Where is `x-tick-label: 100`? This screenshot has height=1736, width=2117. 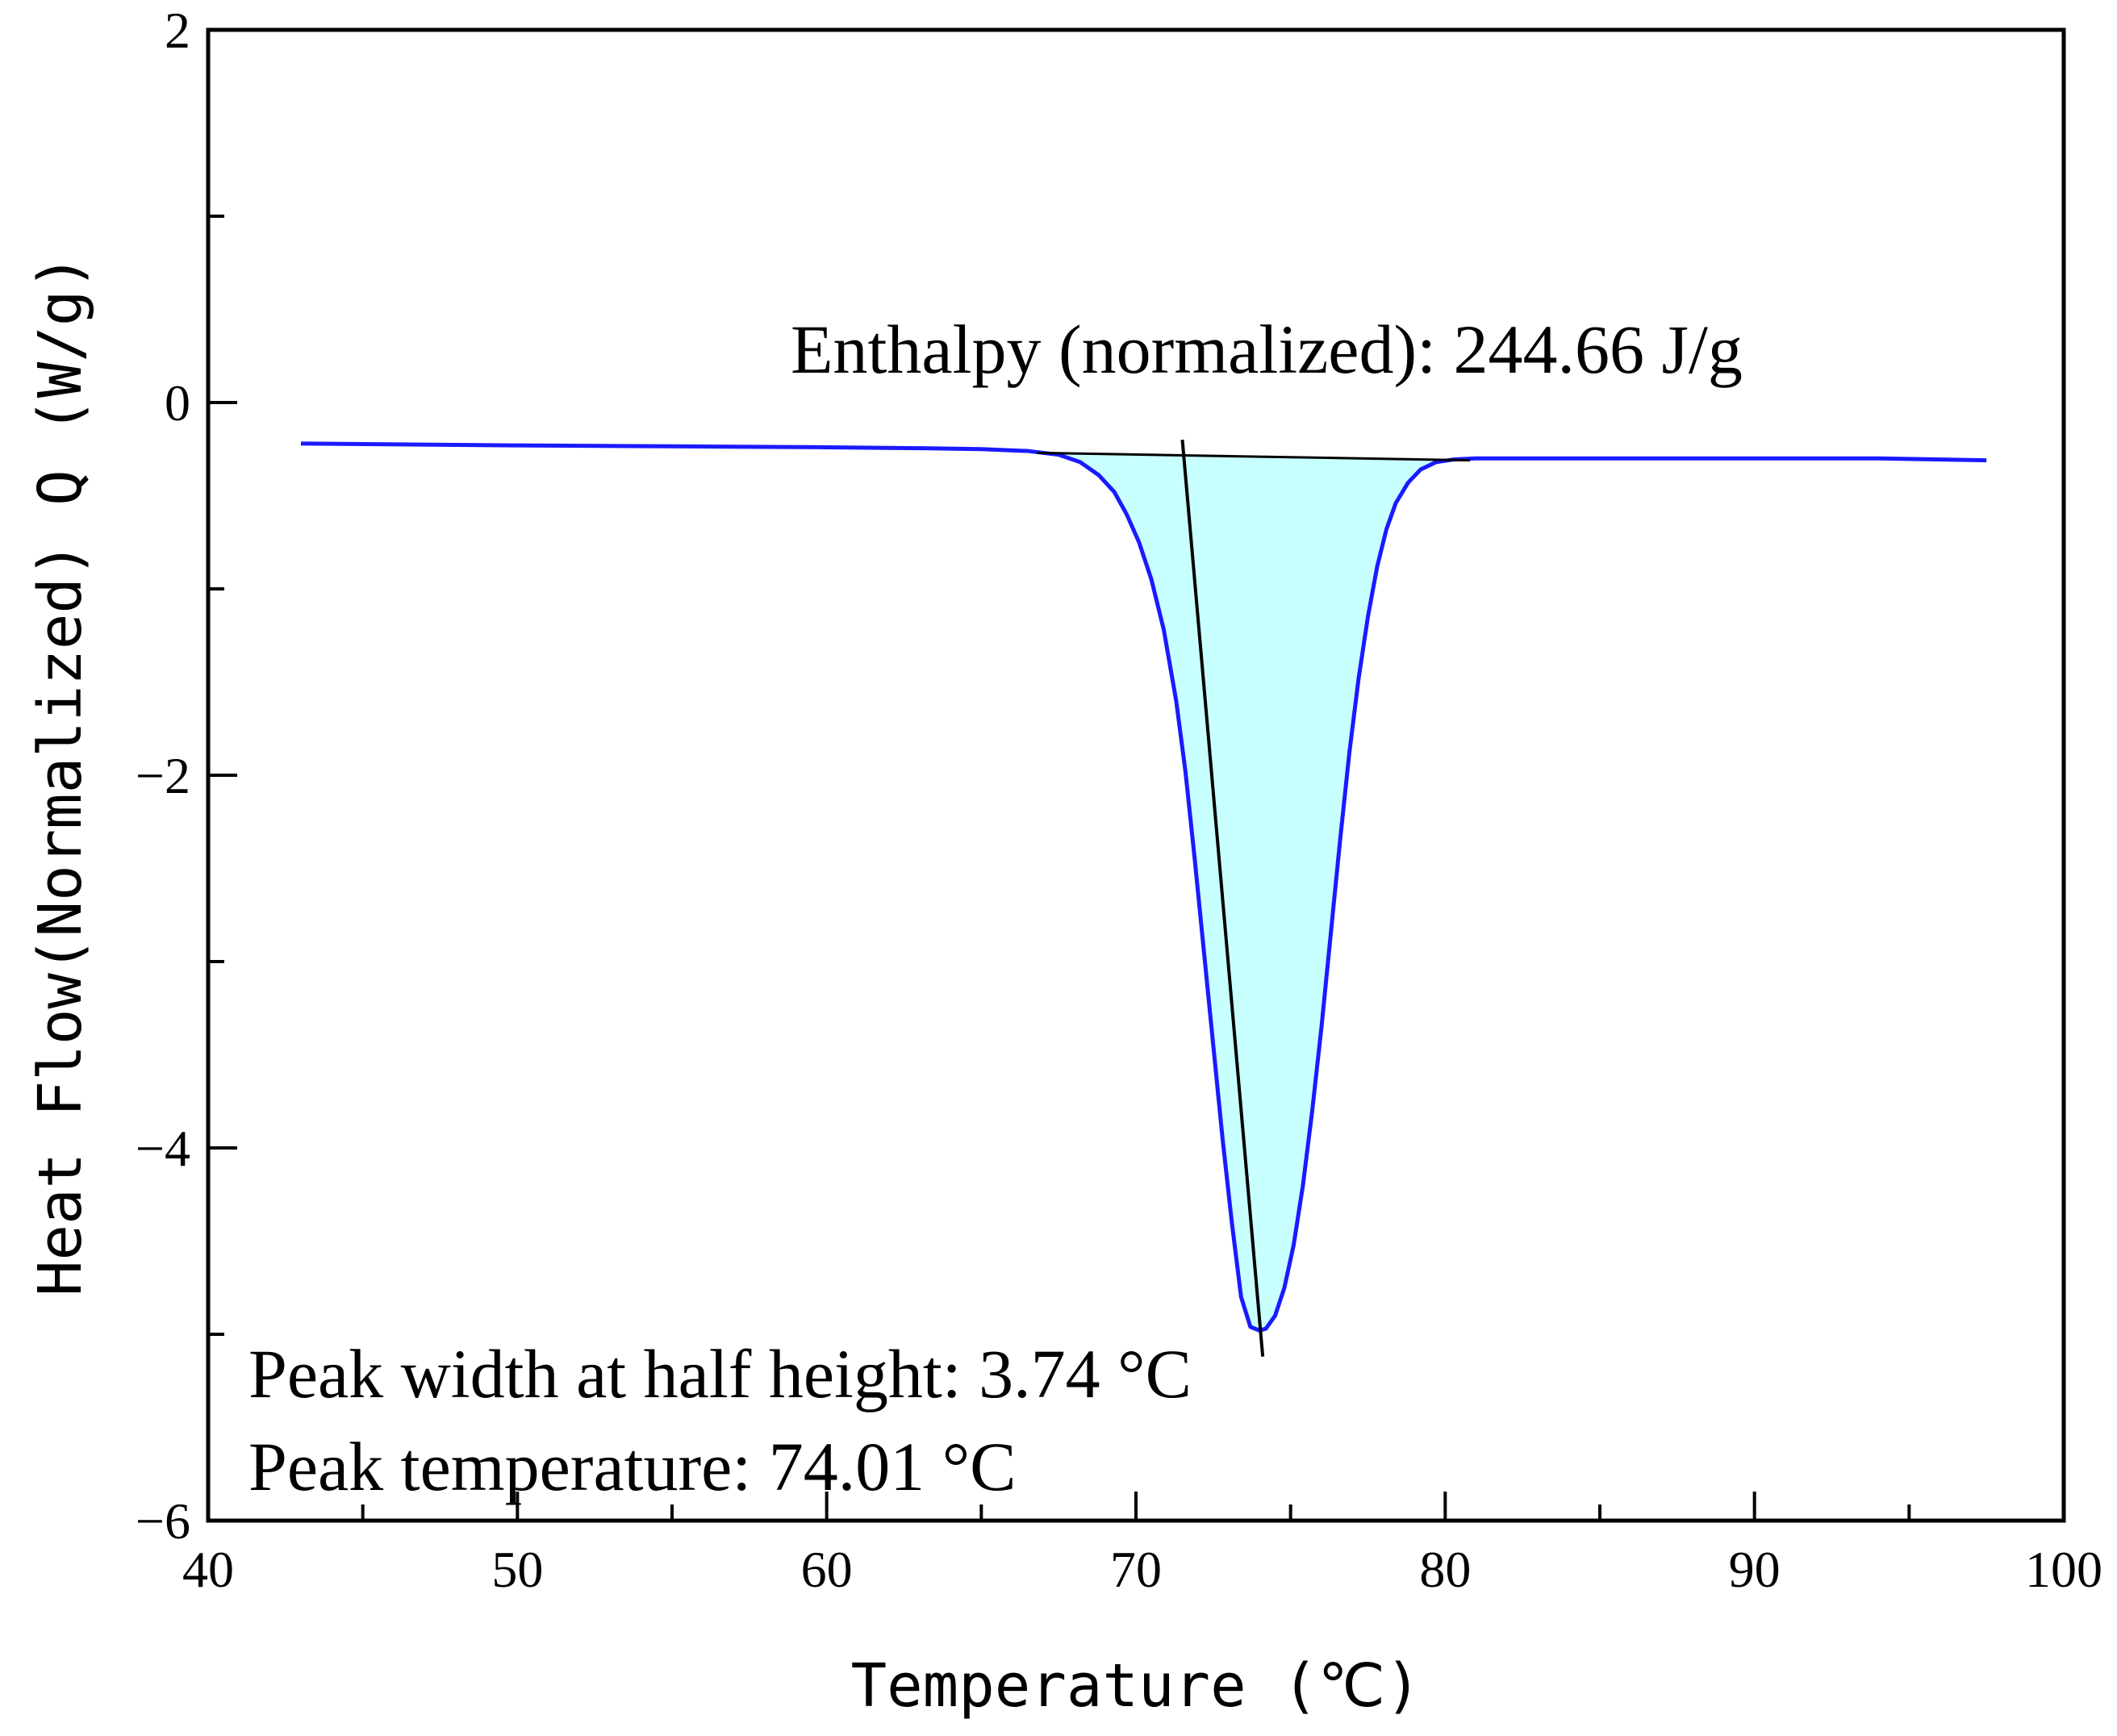 x-tick-label: 100 is located at coordinates (2063, 1570).